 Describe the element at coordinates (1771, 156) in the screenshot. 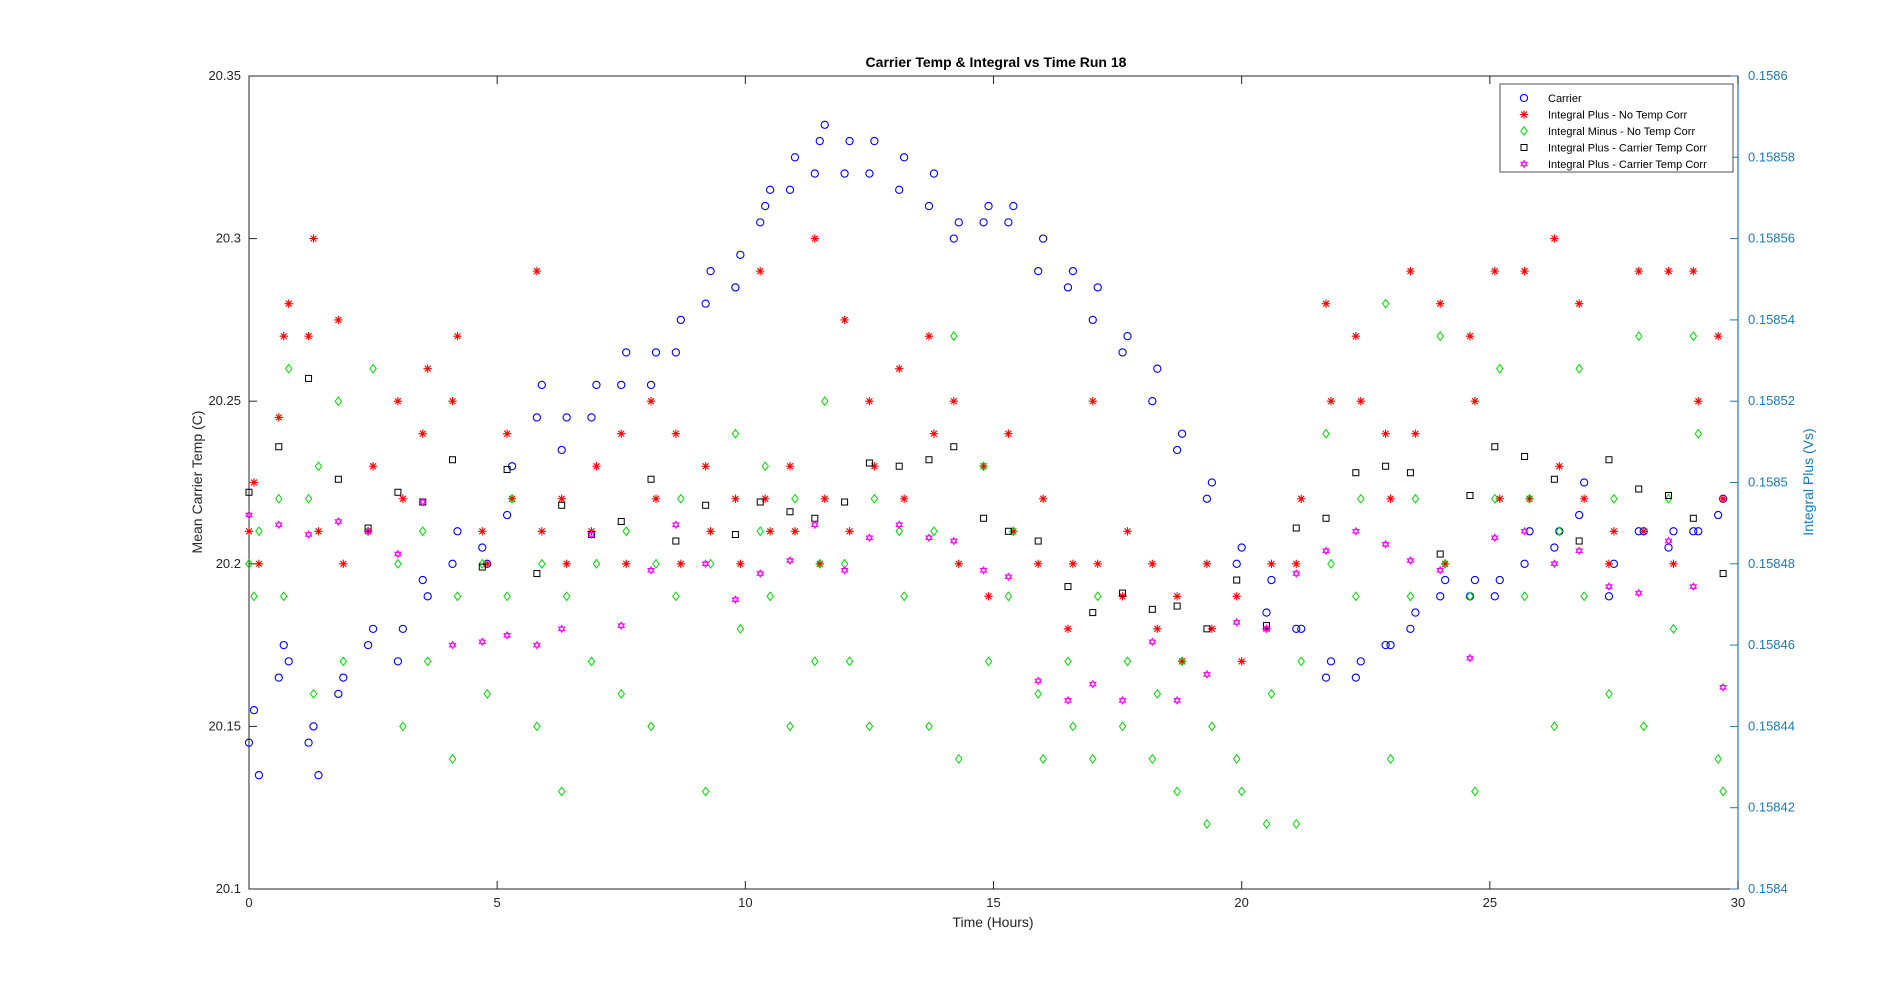

I see `y-right-tick-label: 0.15858` at that location.